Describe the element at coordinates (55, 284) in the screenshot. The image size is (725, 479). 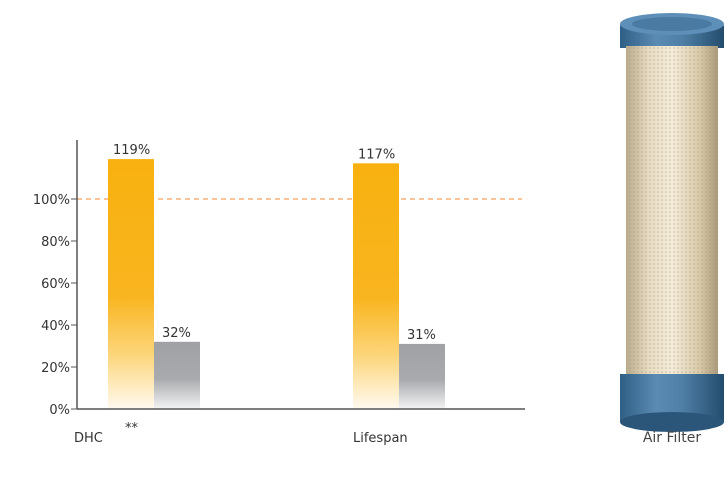
I see `y-tick-label: 60%` at that location.